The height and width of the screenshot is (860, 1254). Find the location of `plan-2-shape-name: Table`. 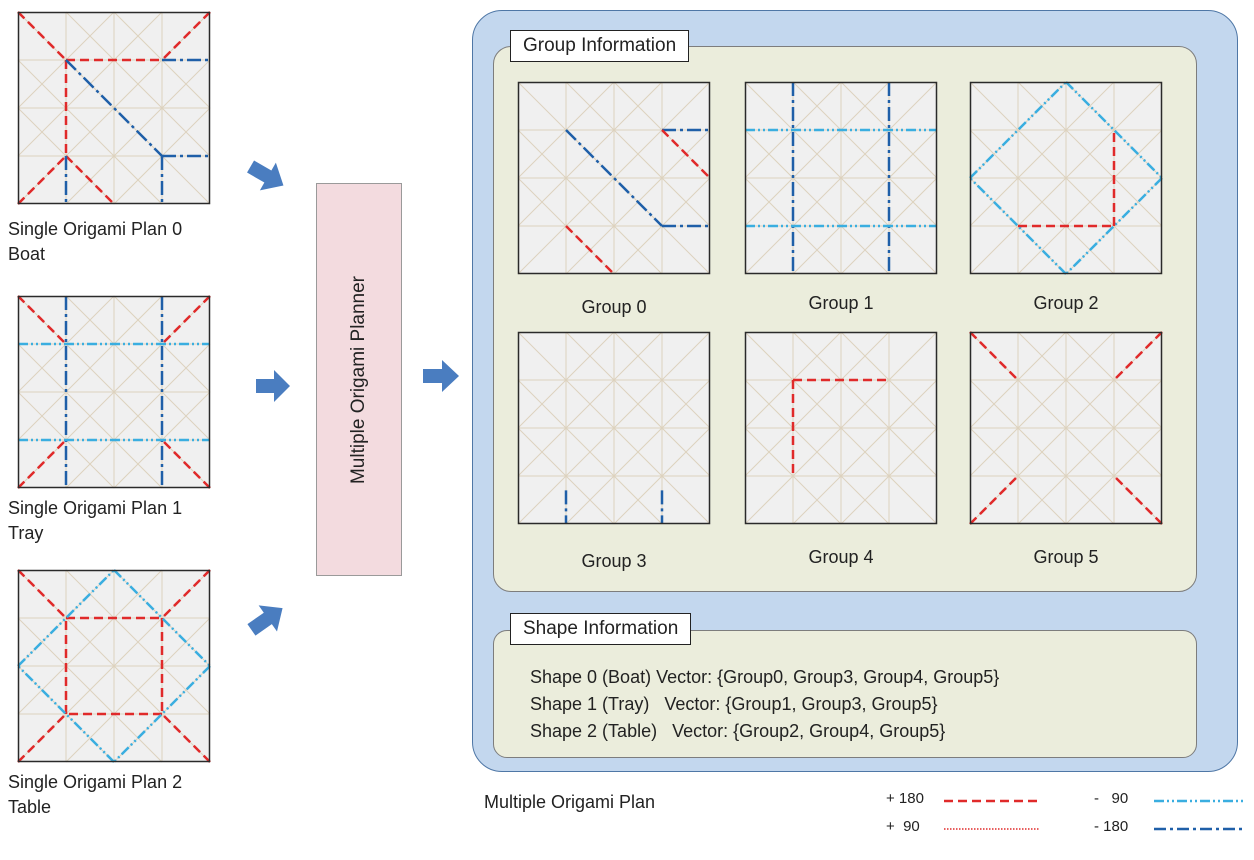

plan-2-shape-name: Table is located at coordinates (30, 807).